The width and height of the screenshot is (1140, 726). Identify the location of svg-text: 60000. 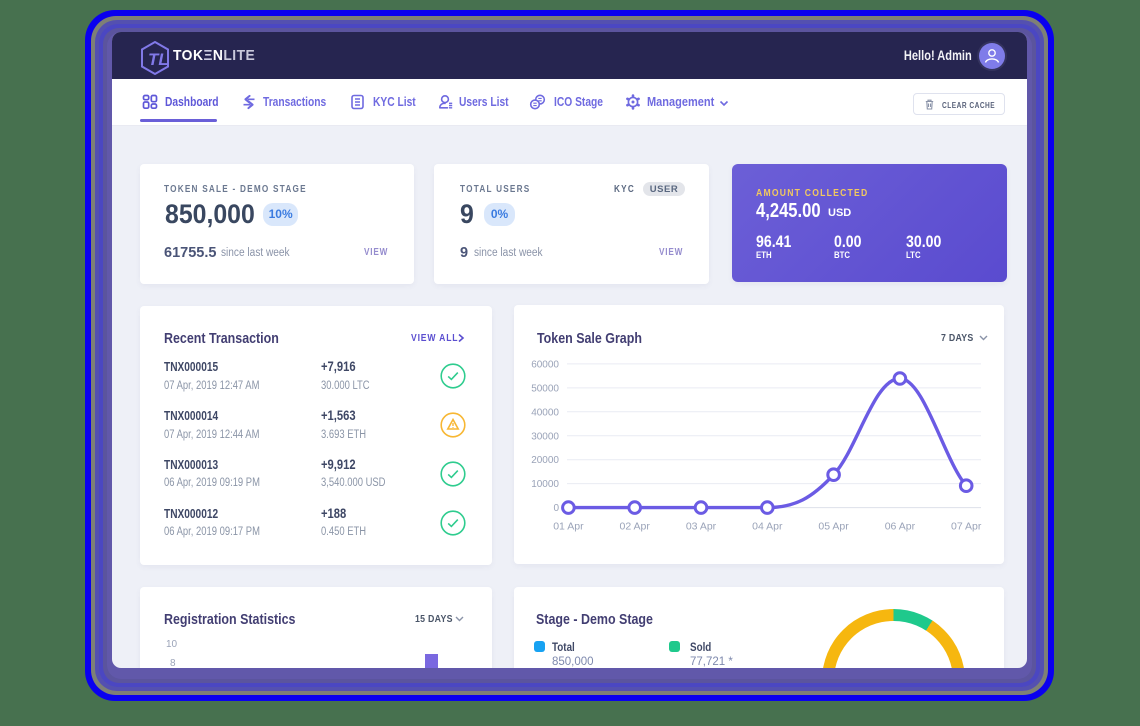
(545, 364).